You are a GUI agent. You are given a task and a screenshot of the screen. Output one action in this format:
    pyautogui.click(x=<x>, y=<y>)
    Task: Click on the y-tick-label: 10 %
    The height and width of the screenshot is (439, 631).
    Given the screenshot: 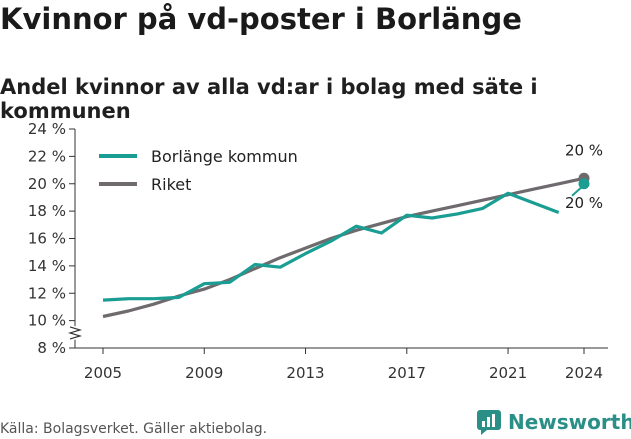 What is the action you would take?
    pyautogui.click(x=47, y=321)
    